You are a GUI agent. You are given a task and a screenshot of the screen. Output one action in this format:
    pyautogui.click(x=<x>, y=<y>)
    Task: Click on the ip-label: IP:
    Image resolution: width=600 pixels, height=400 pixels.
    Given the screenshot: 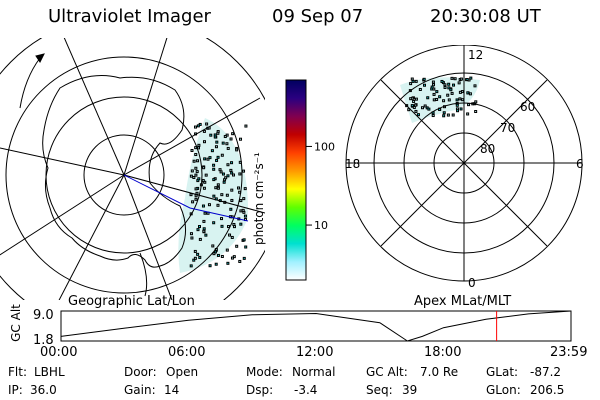 What is the action you would take?
    pyautogui.click(x=15, y=390)
    